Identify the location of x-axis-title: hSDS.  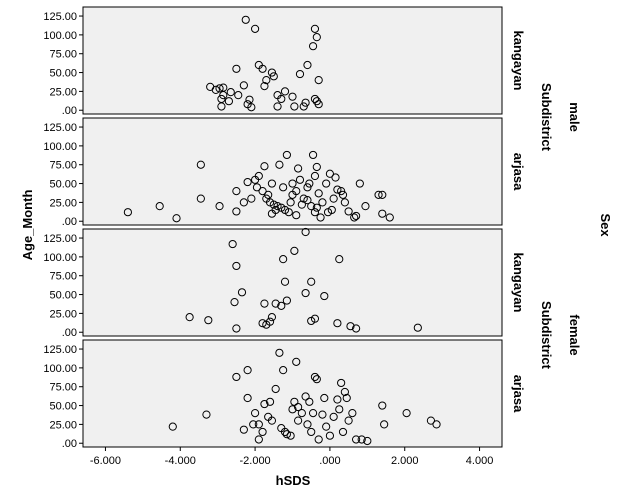
(293, 480).